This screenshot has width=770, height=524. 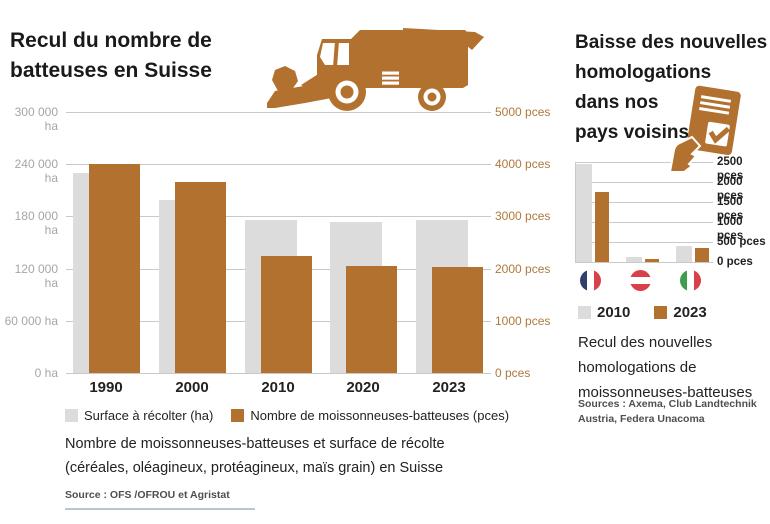 I want to click on mini-bar-2010-Autriche, so click(x=634, y=259).